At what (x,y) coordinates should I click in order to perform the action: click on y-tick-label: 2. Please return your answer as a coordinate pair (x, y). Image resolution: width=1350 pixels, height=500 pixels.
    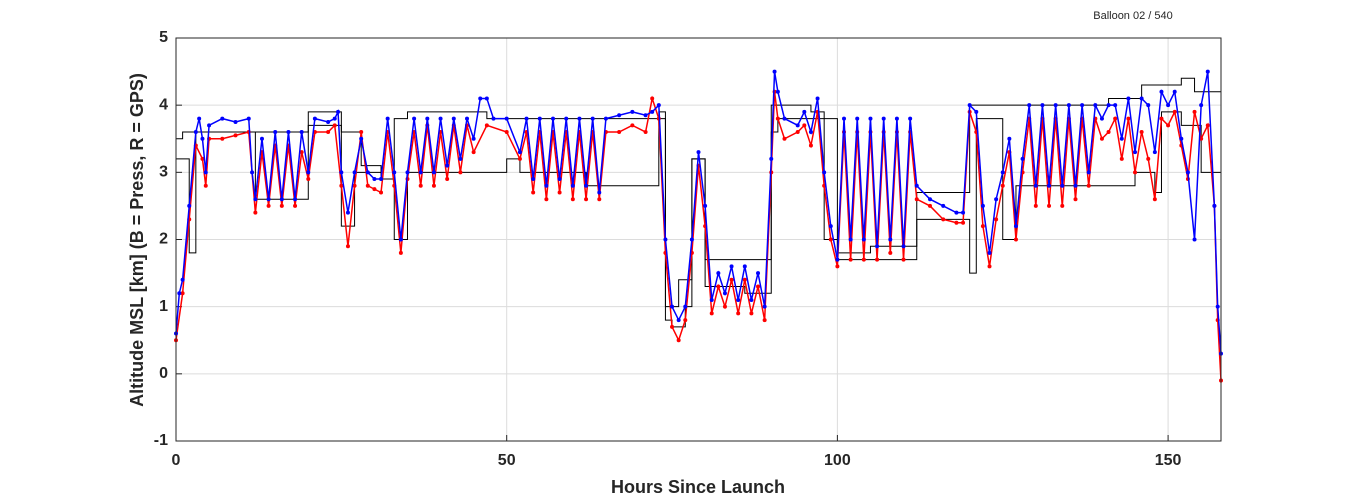
    Looking at the image, I should click on (163, 239).